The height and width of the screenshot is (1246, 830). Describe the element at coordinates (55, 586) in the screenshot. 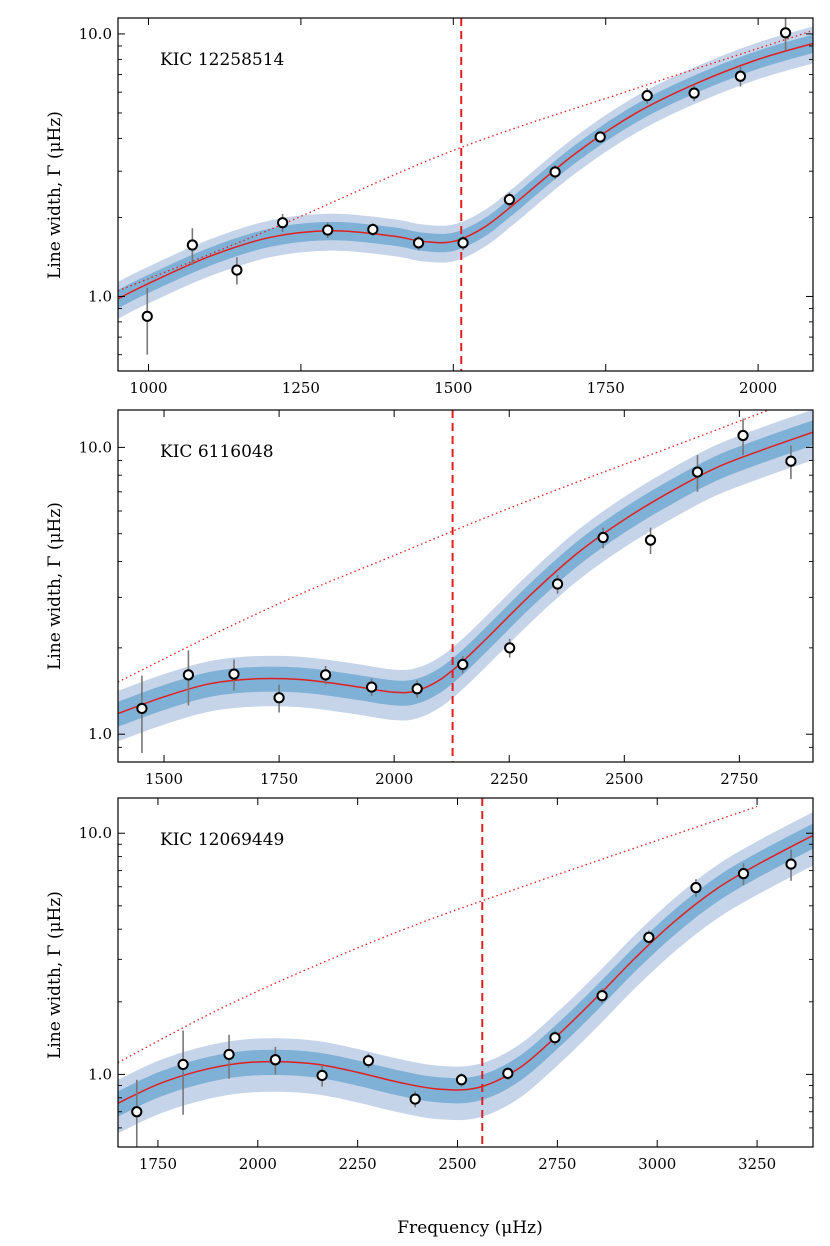

I see `y-axis-label-1: Line width, Γ (μHz)` at that location.